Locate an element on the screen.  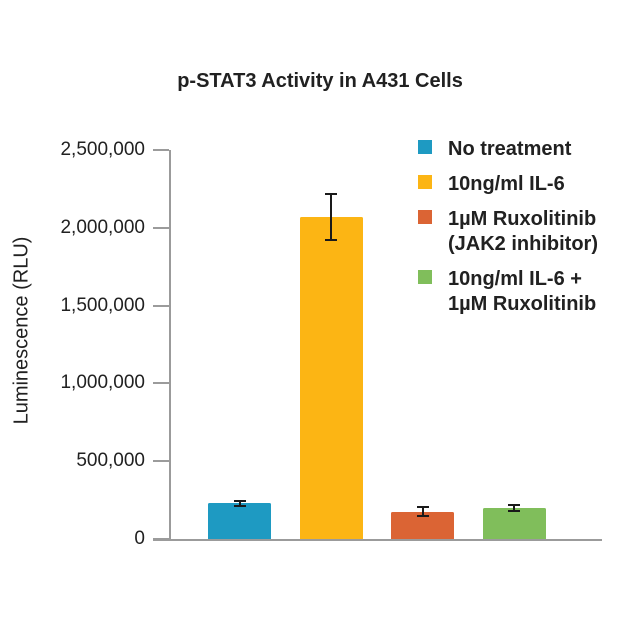
y-tick-label: 1,000,000 is located at coordinates (102, 383).